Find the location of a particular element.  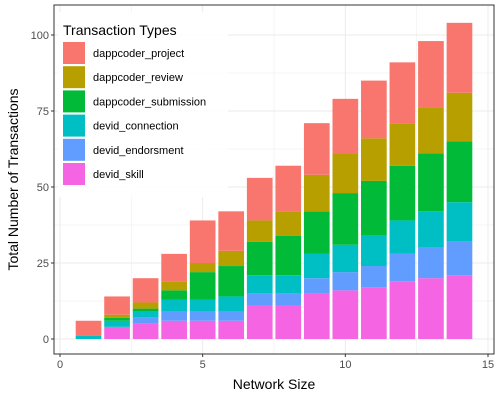

y-tick-label: 50 is located at coordinates (43, 188).